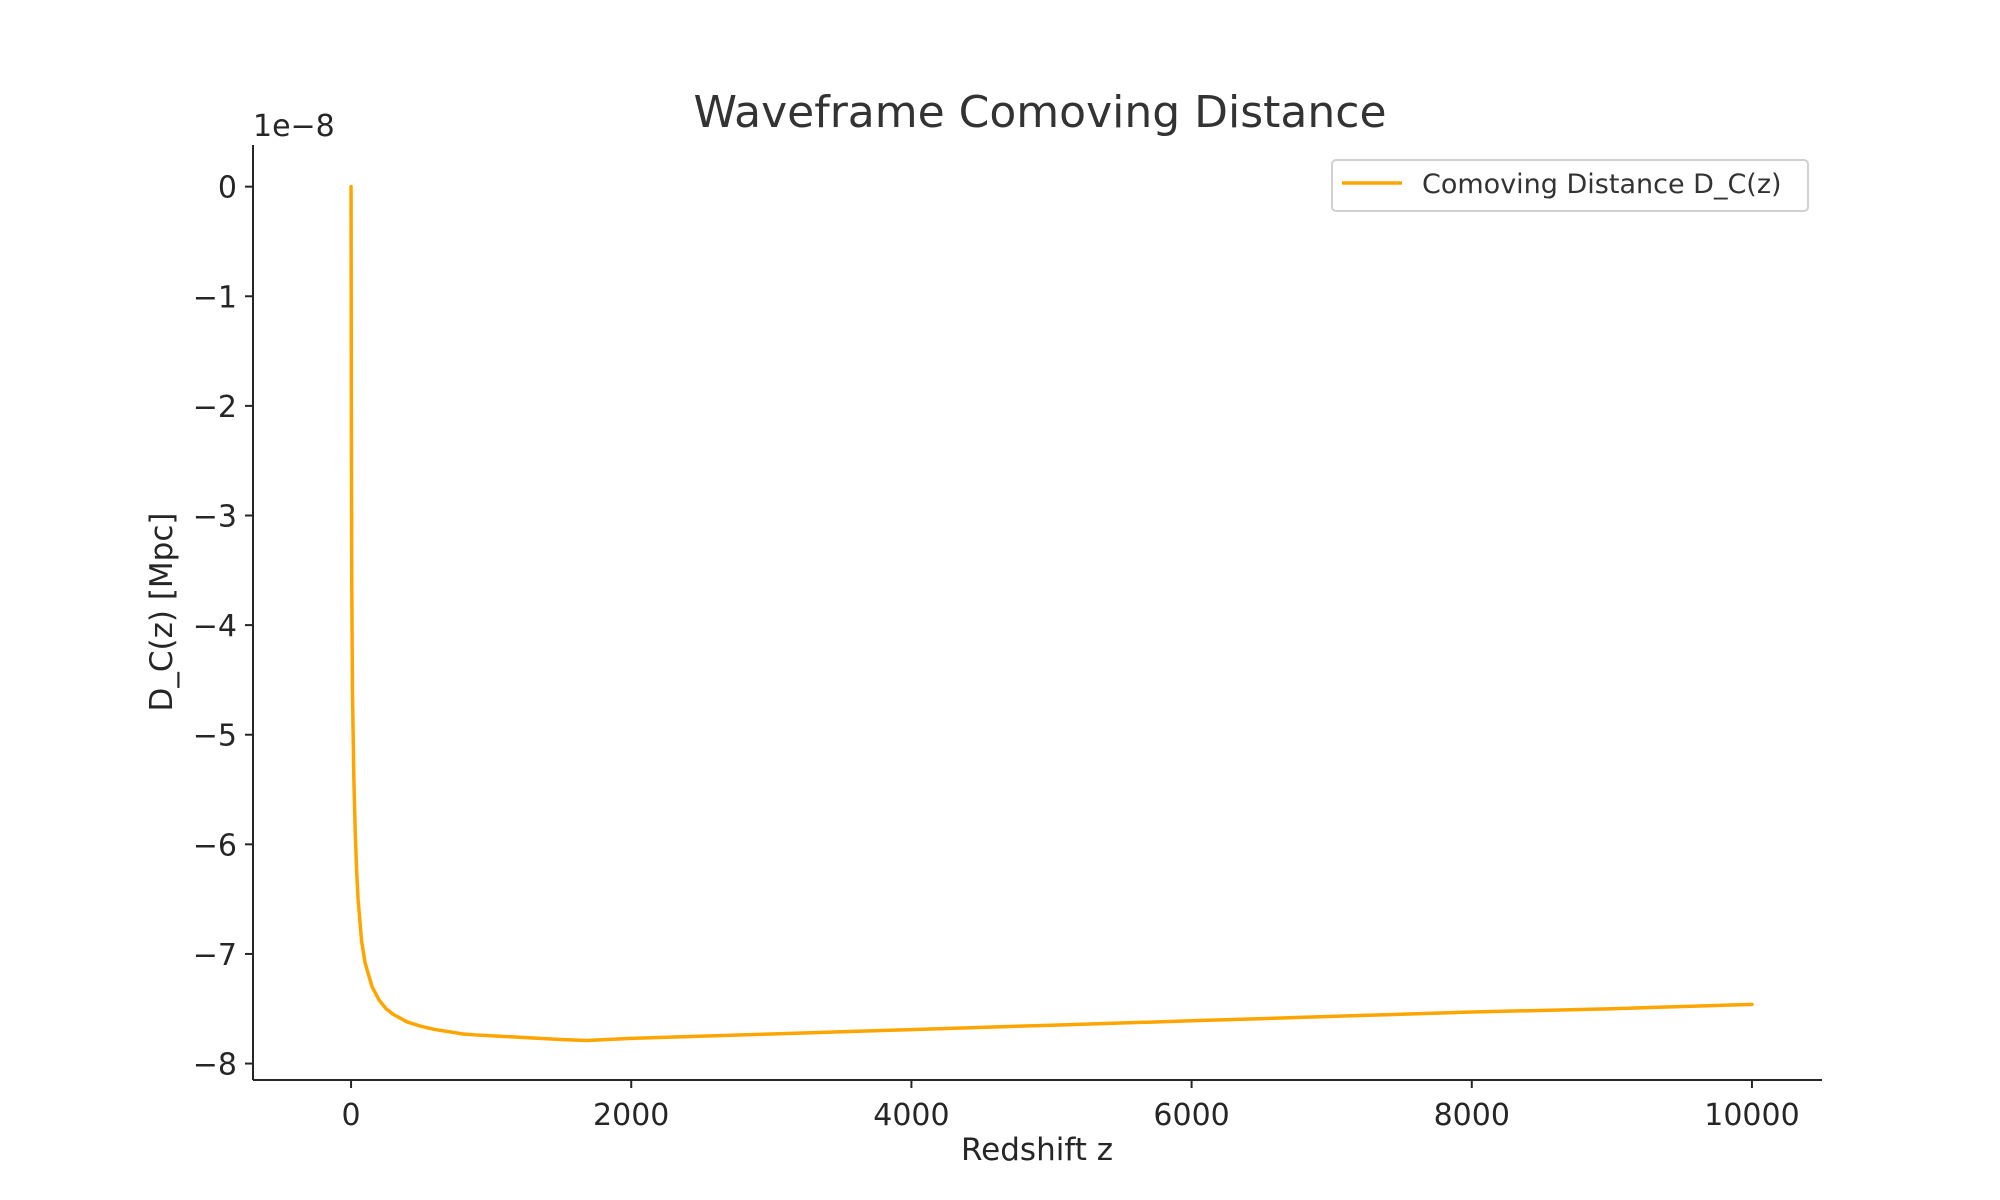 This screenshot has width=2000, height=1200. I want to click on chart-title: Waveframe Comoving Distance, so click(1039, 112).